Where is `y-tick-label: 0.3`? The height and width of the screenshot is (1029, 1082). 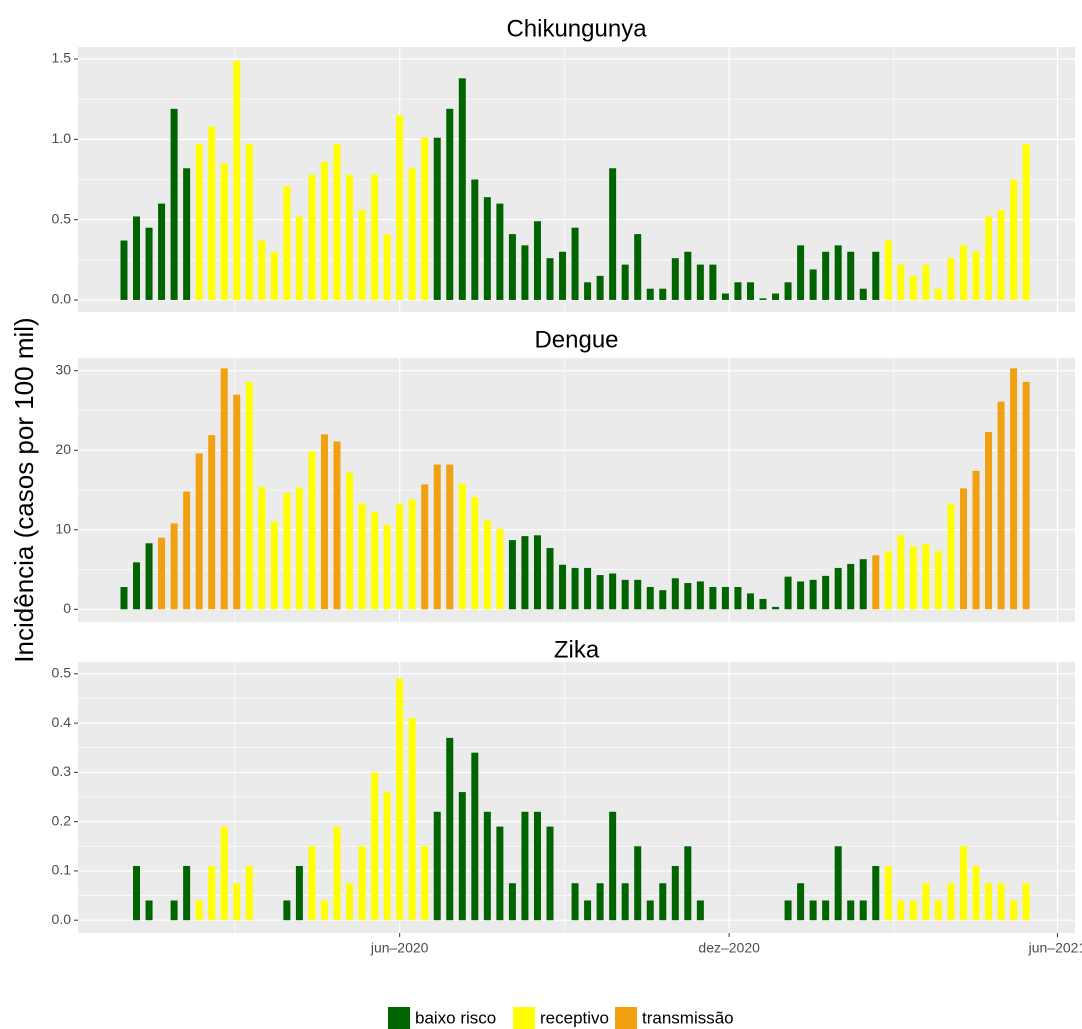 y-tick-label: 0.3 is located at coordinates (62, 771).